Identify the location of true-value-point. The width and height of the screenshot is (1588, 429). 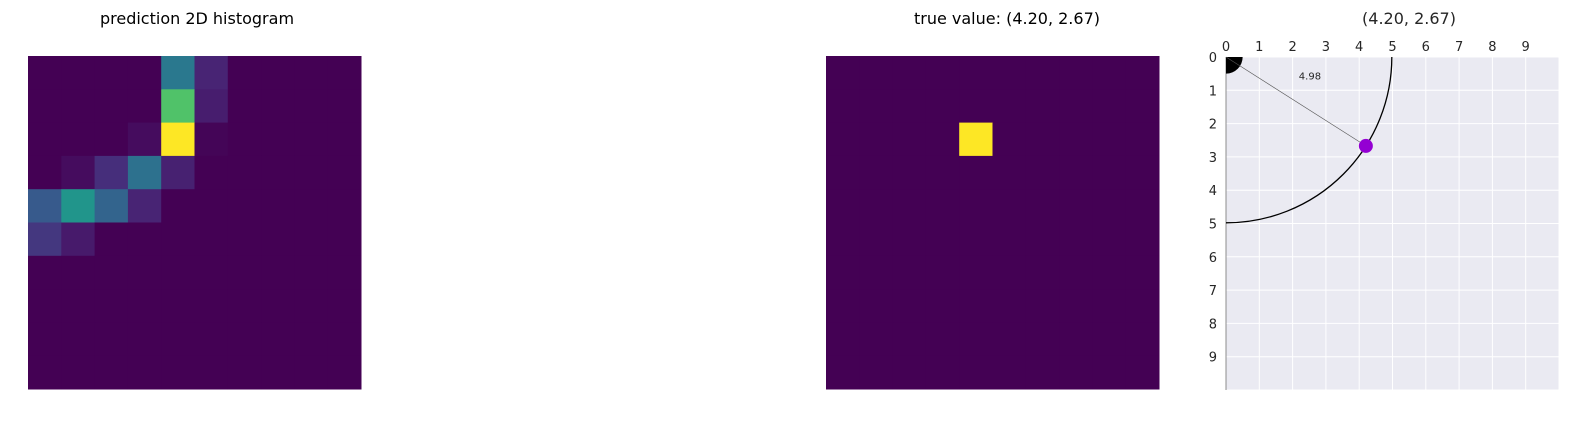
(1365, 145).